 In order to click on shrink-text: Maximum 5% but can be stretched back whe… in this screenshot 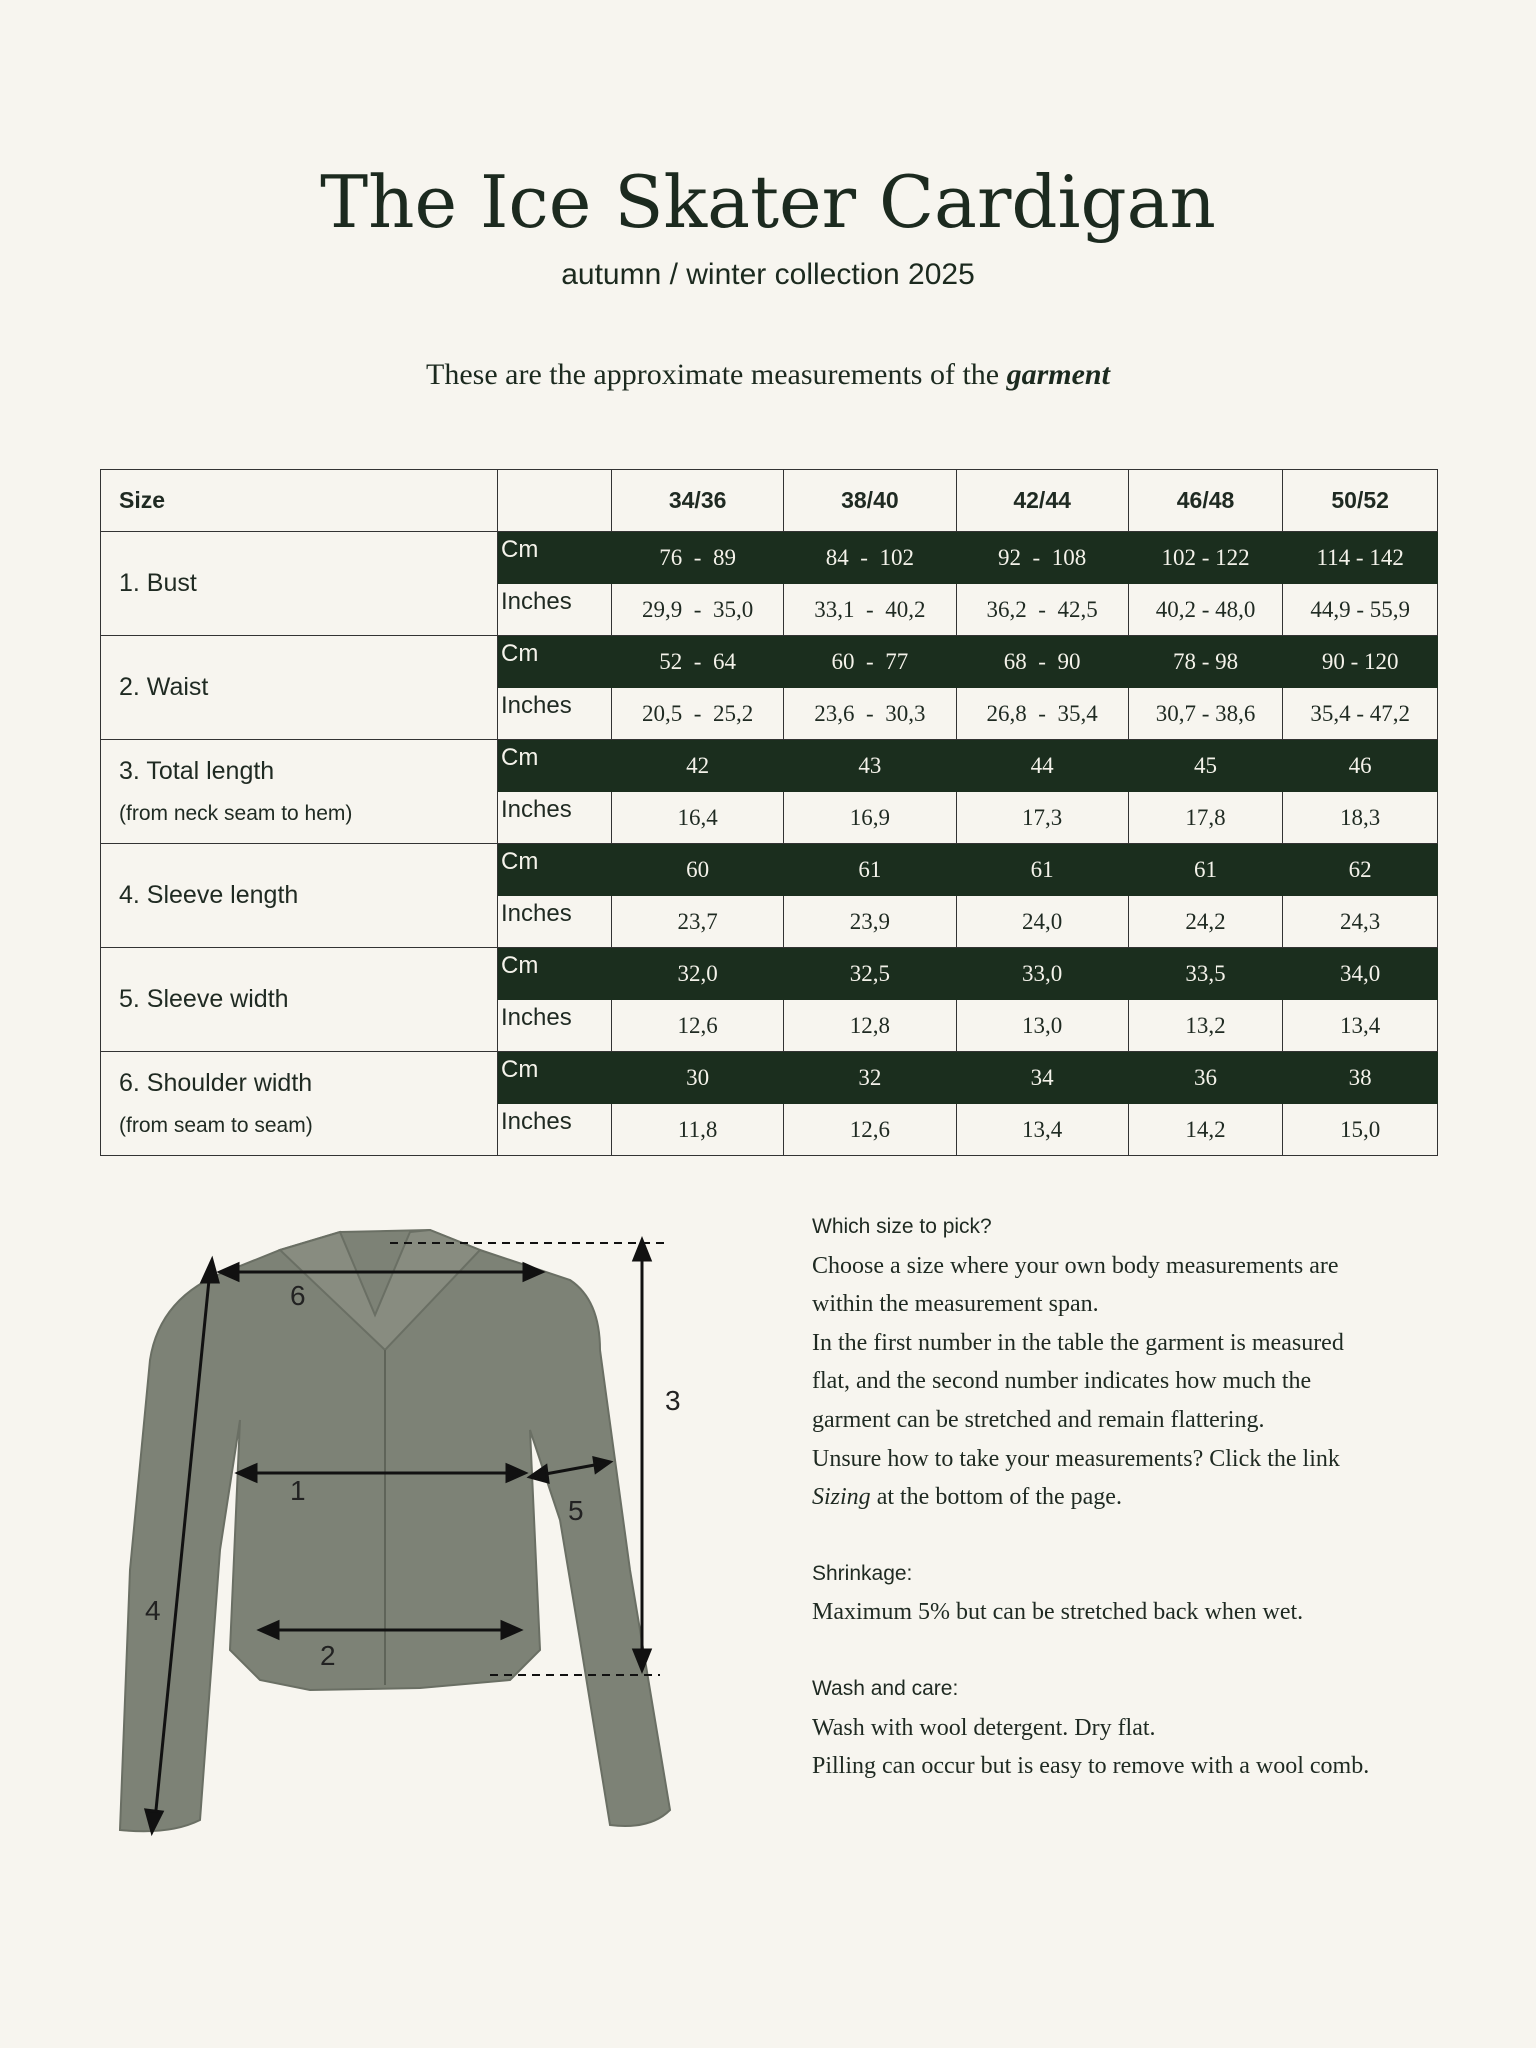, I will do `click(1058, 1612)`.